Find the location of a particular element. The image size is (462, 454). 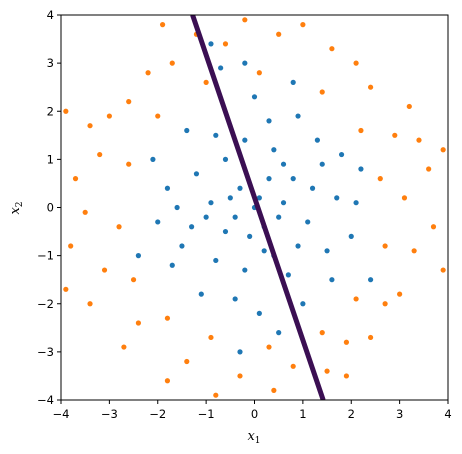

x-axis-ticks: −4 −3 −2 −1 0 1 2 3 4 is located at coordinates (252, 410).